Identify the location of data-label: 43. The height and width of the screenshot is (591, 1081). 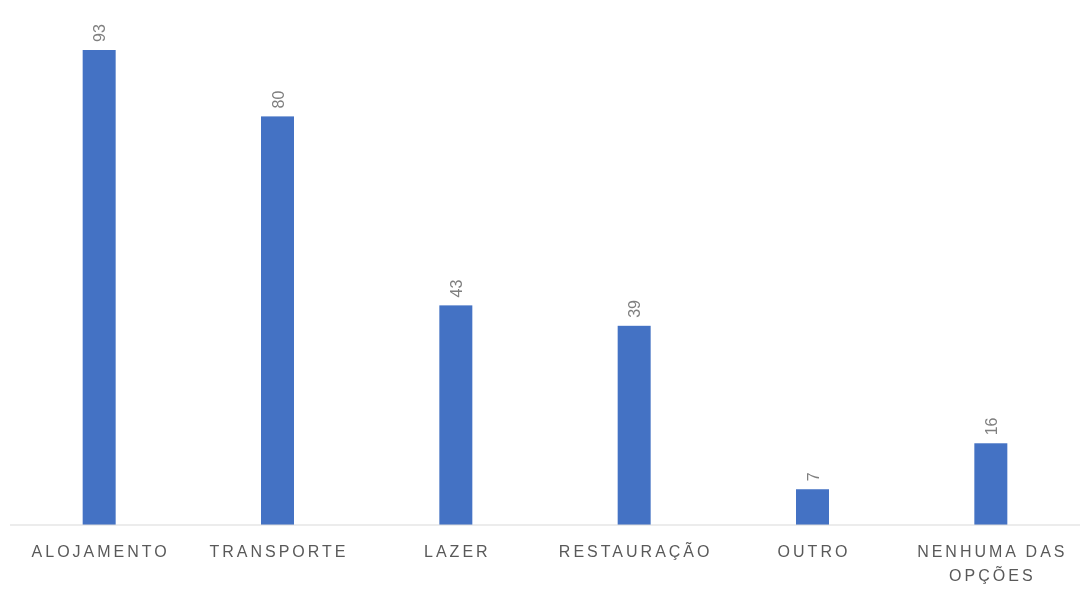
(456, 288).